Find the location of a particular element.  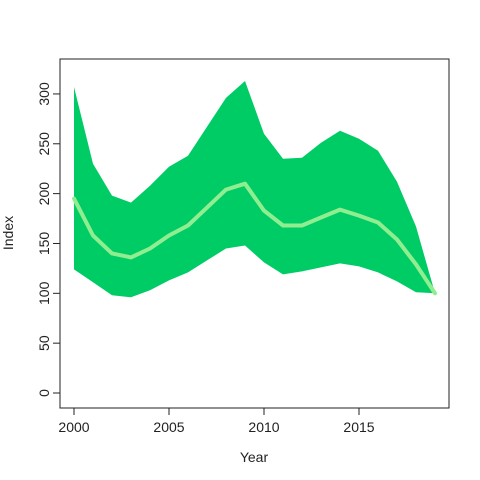

x-tick-label: 2010 is located at coordinates (263, 427).